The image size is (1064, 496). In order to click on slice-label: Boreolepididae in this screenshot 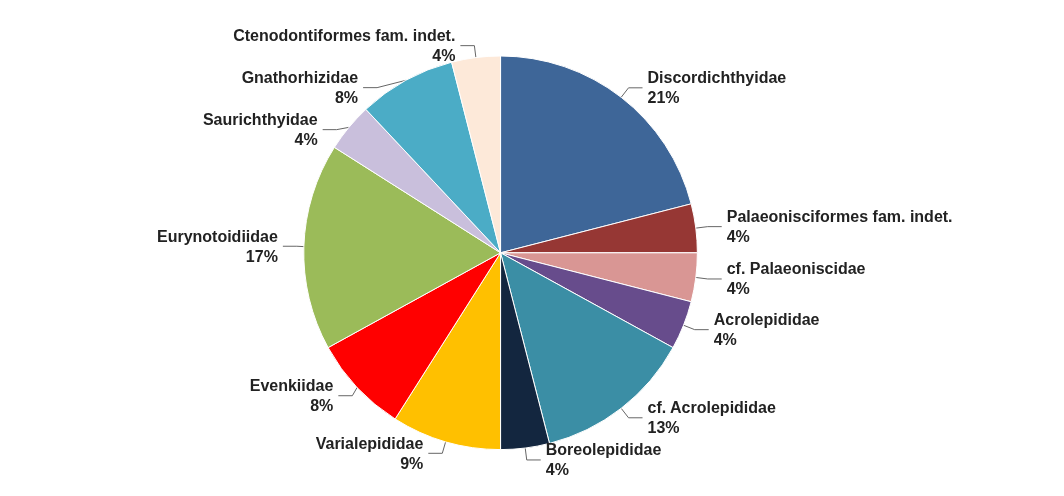, I will do `click(603, 450)`.